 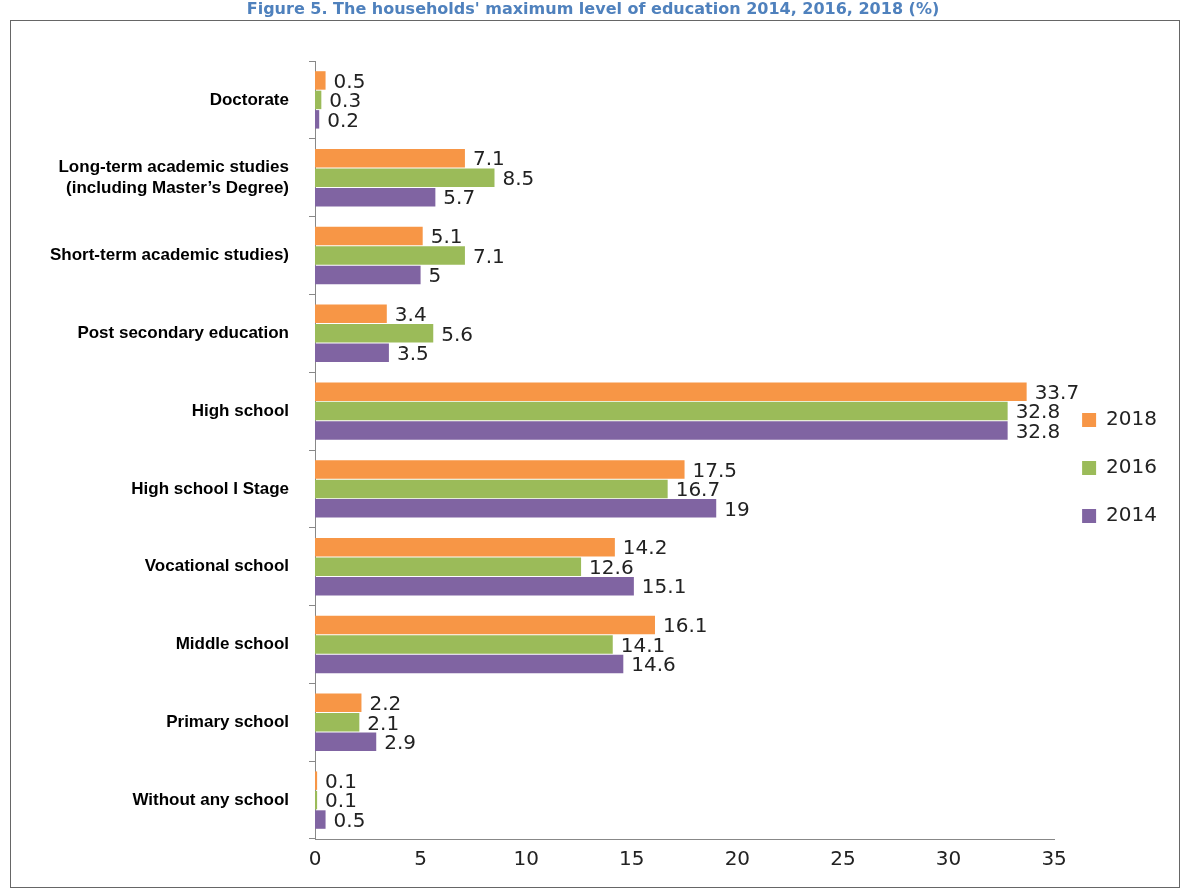 I want to click on x-tick-label: 35, so click(x=1054, y=858).